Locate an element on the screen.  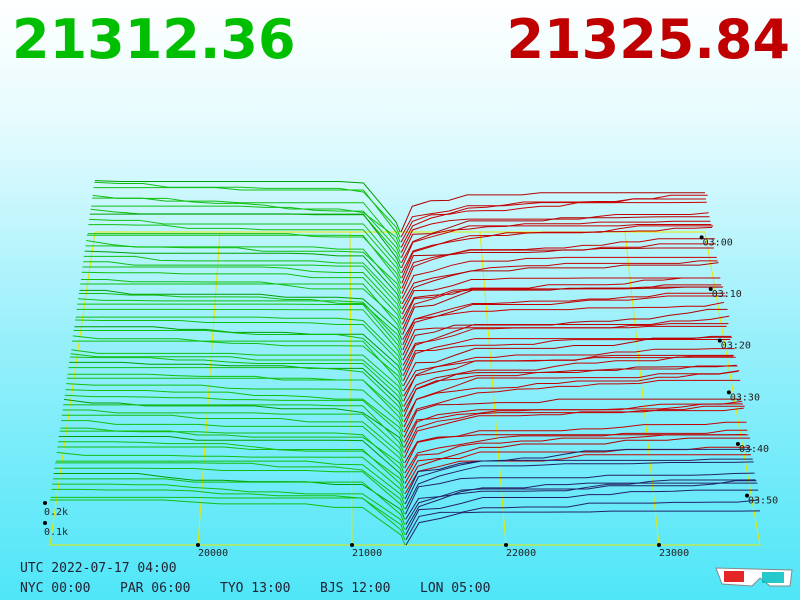
volume-tick-label: 0.2k is located at coordinates (56, 512).